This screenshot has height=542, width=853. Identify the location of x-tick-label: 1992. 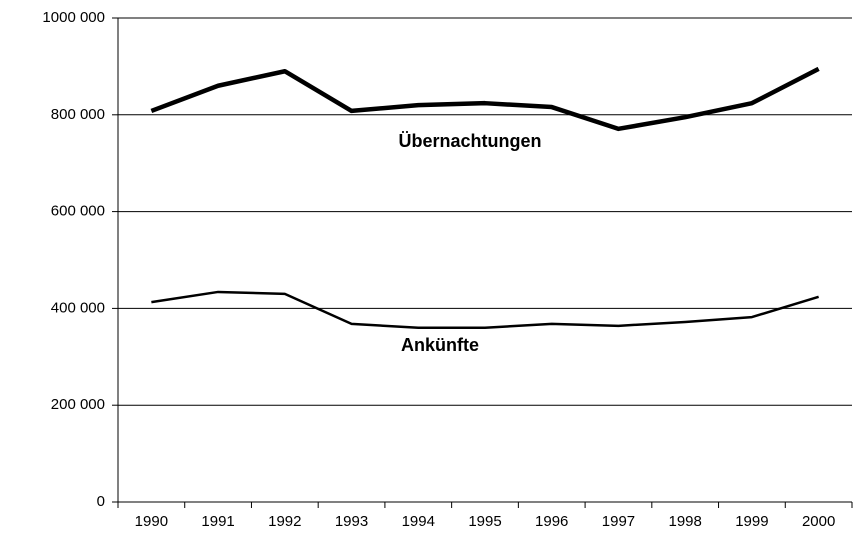
(284, 521).